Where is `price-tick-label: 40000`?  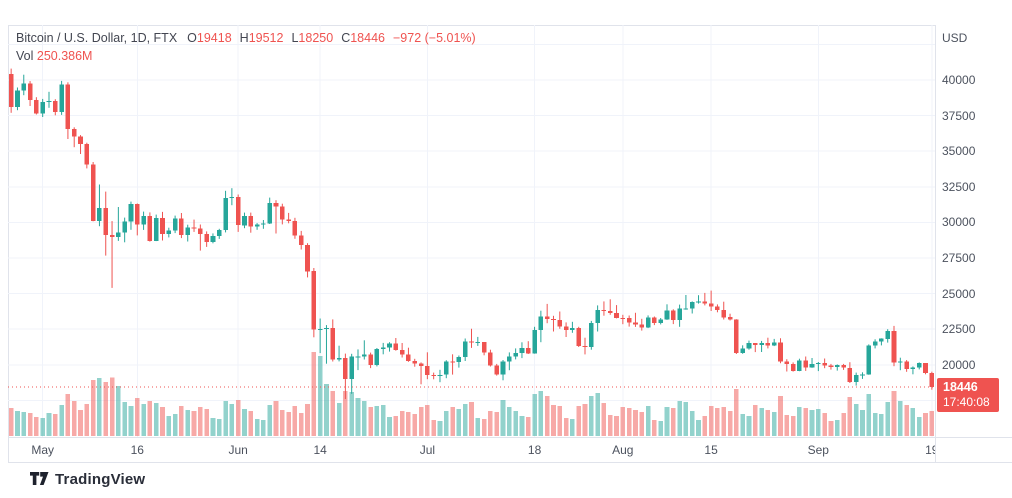
price-tick-label: 40000 is located at coordinates (959, 80).